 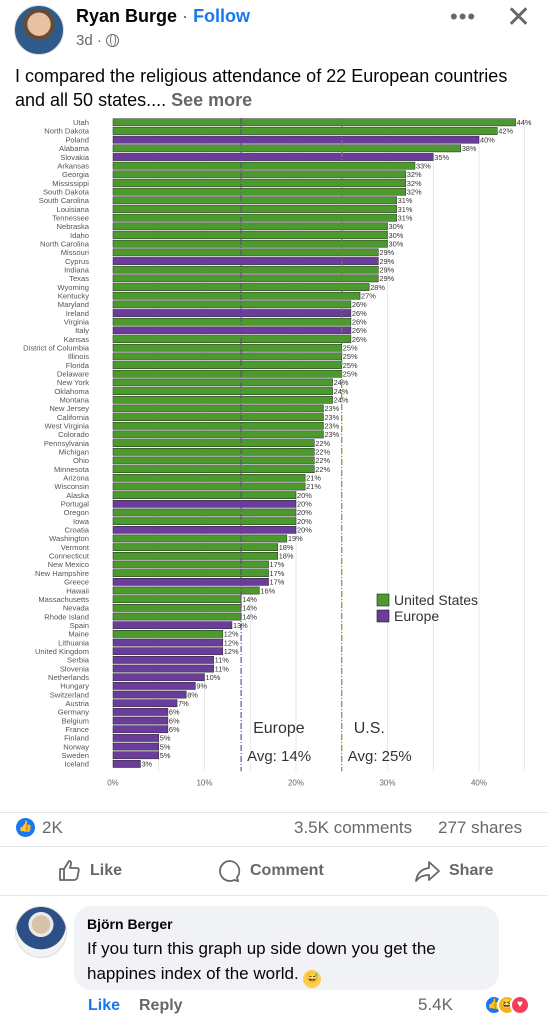 I want to click on author-name: Ryan Burge, so click(x=127, y=16).